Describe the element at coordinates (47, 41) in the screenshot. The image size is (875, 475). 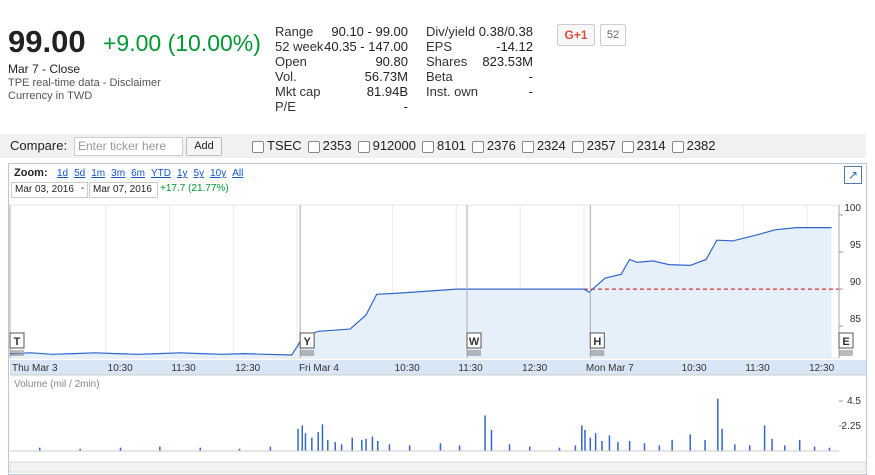
I see `price: 99.00` at that location.